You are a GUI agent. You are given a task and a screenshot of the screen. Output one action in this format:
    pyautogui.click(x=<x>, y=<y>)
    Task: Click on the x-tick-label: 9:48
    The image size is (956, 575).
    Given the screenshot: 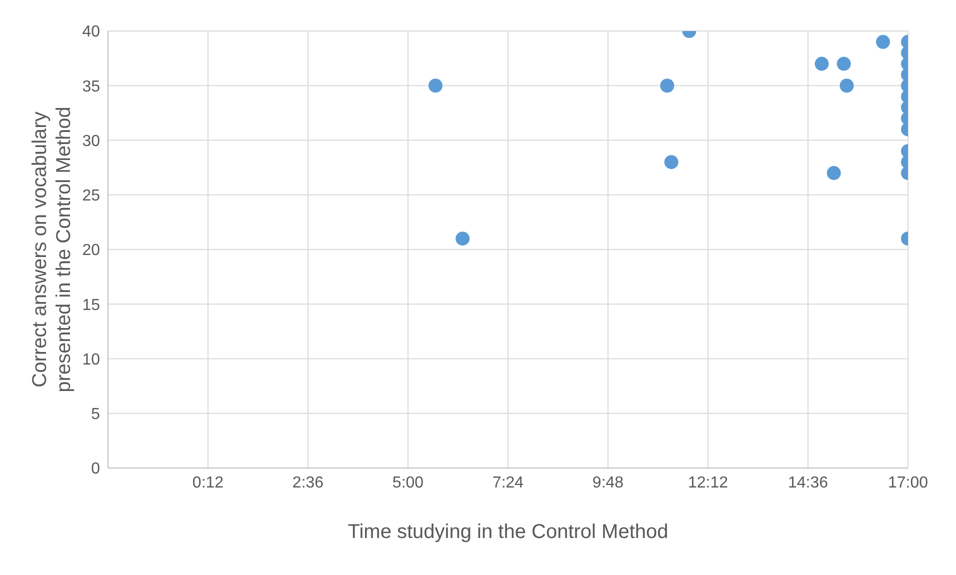 What is the action you would take?
    pyautogui.click(x=608, y=483)
    